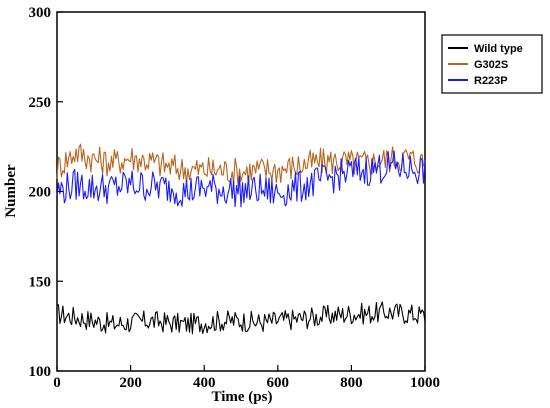  I want to click on x-tick-label: 400, so click(204, 383).